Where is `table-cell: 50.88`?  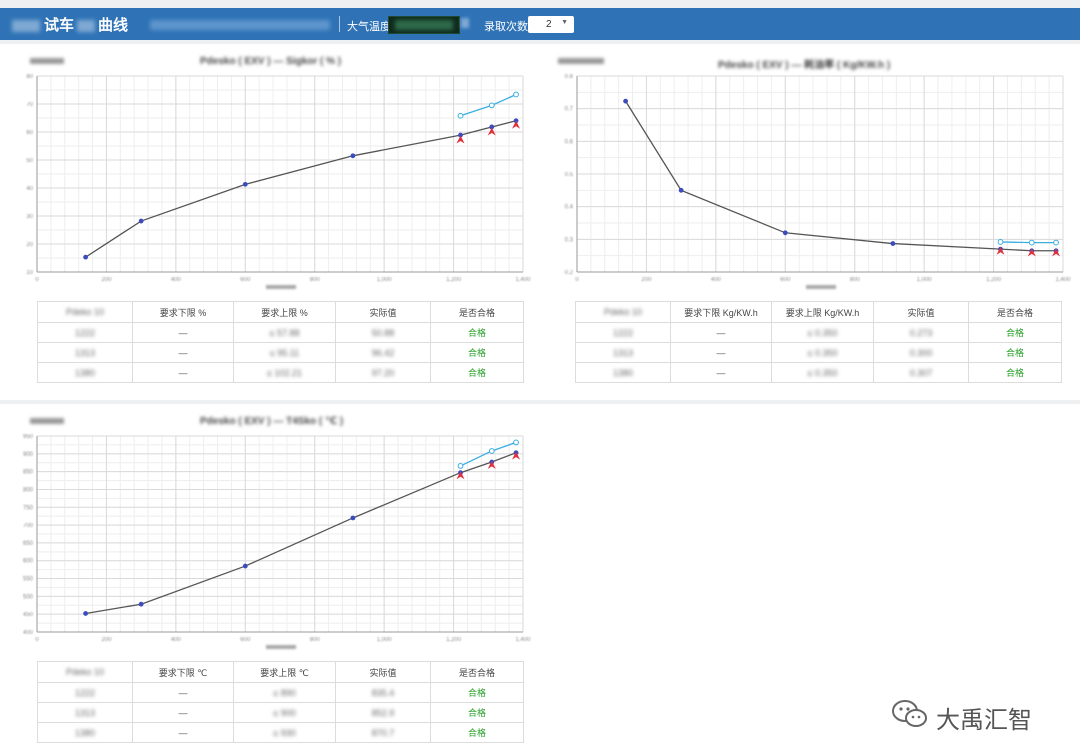
table-cell: 50.88 is located at coordinates (383, 332).